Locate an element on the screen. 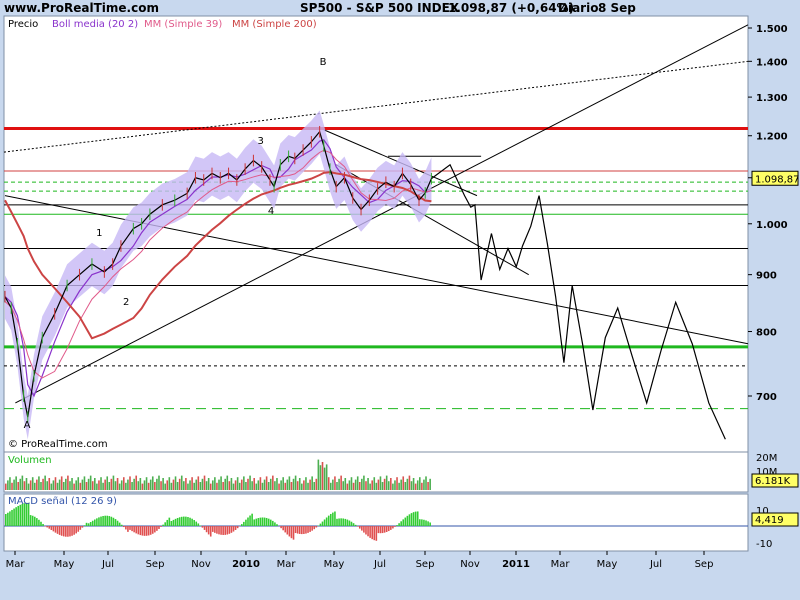 Image resolution: width=800 pixels, height=600 pixels. x-tick-label: Nov is located at coordinates (201, 564).